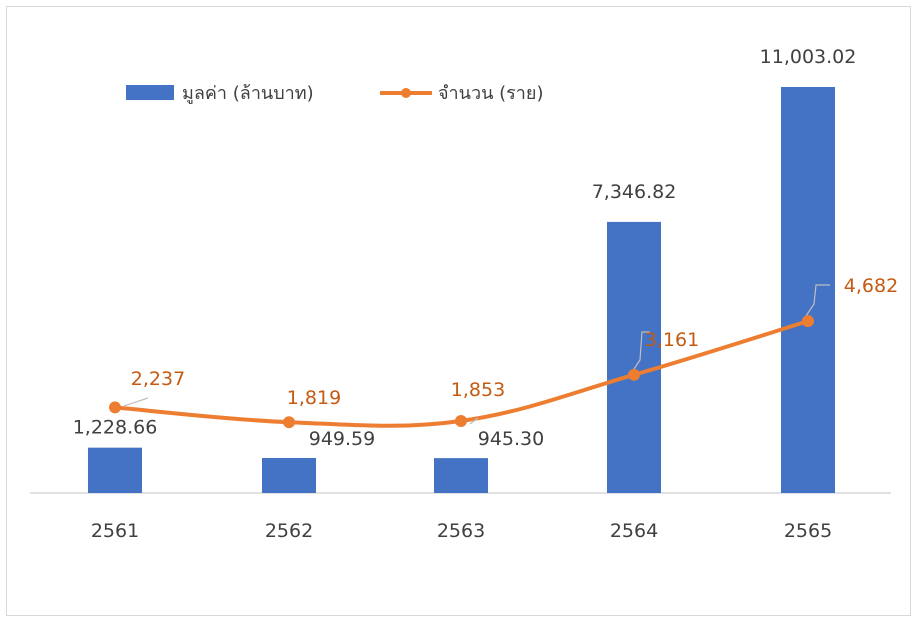 The width and height of the screenshot is (917, 622). I want to click on legend: มูลค่า (ล้านบาท) จำนวน (ราย), so click(334, 93).